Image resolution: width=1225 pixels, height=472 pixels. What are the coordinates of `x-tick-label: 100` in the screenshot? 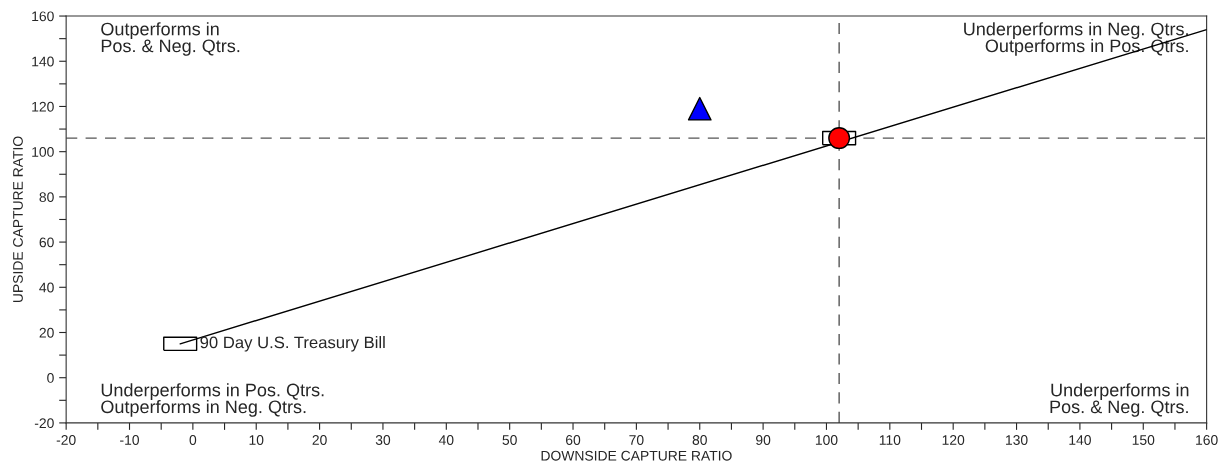 It's located at (826, 440).